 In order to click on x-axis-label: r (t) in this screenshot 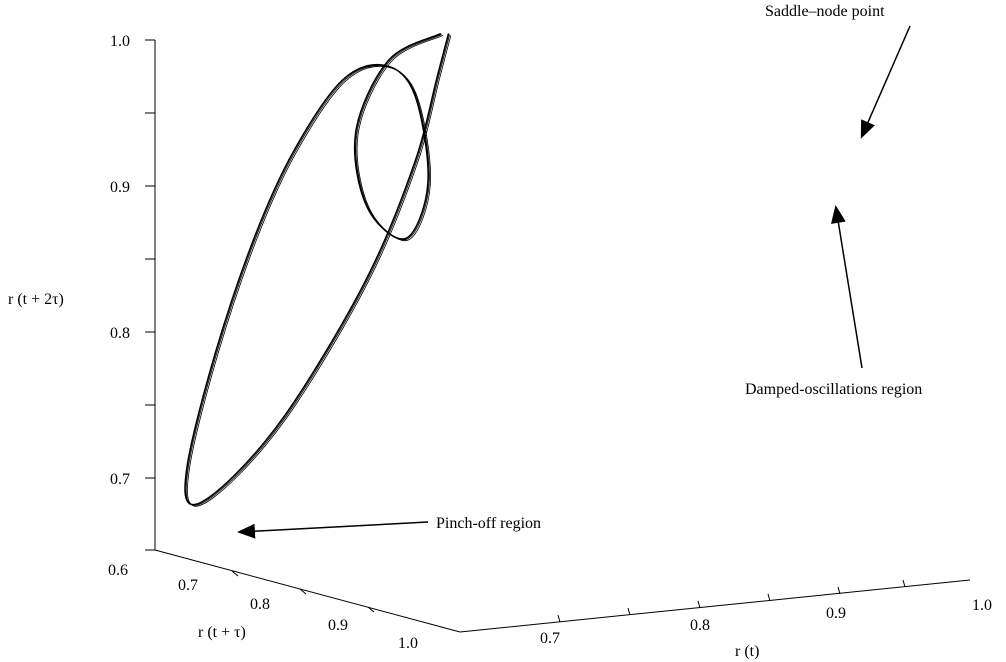, I will do `click(747, 651)`.